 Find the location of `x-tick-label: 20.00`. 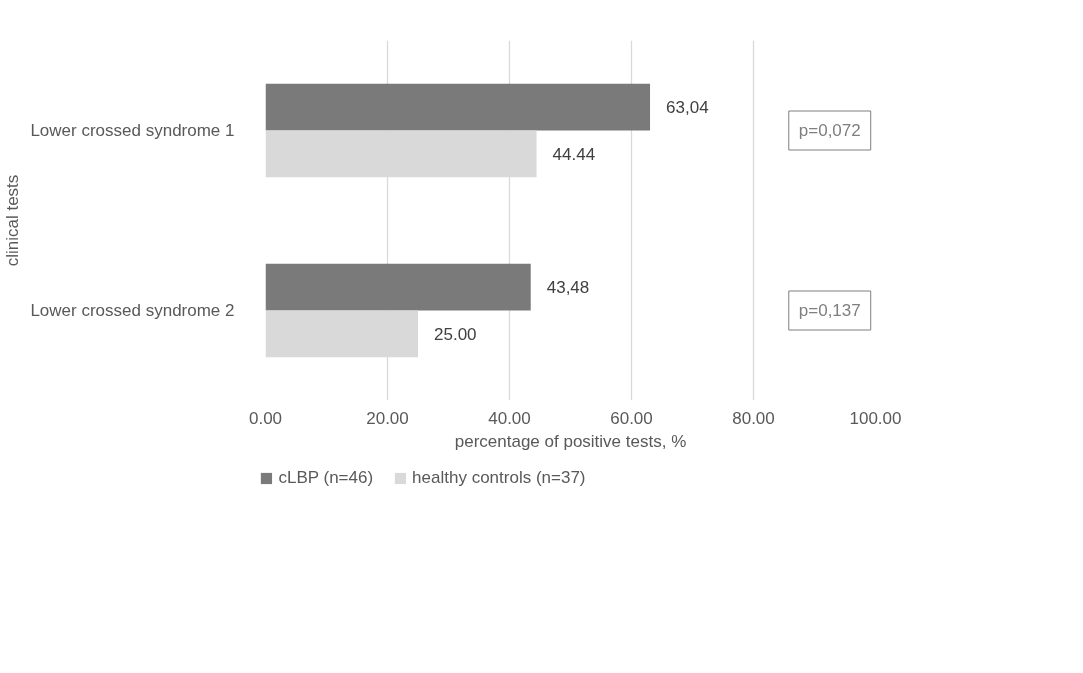

x-tick-label: 20.00 is located at coordinates (387, 418).